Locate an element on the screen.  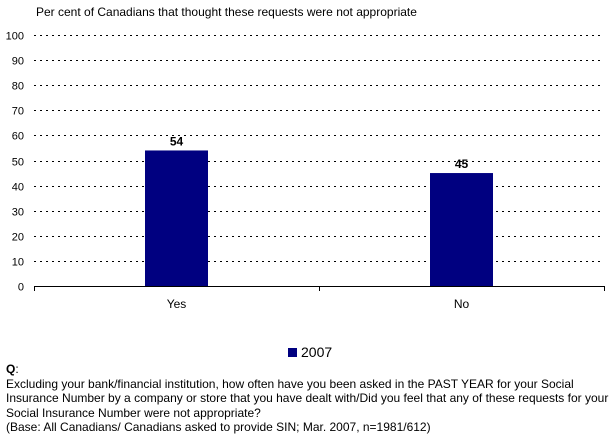
y-tick-label-80: 80 is located at coordinates (18, 87).